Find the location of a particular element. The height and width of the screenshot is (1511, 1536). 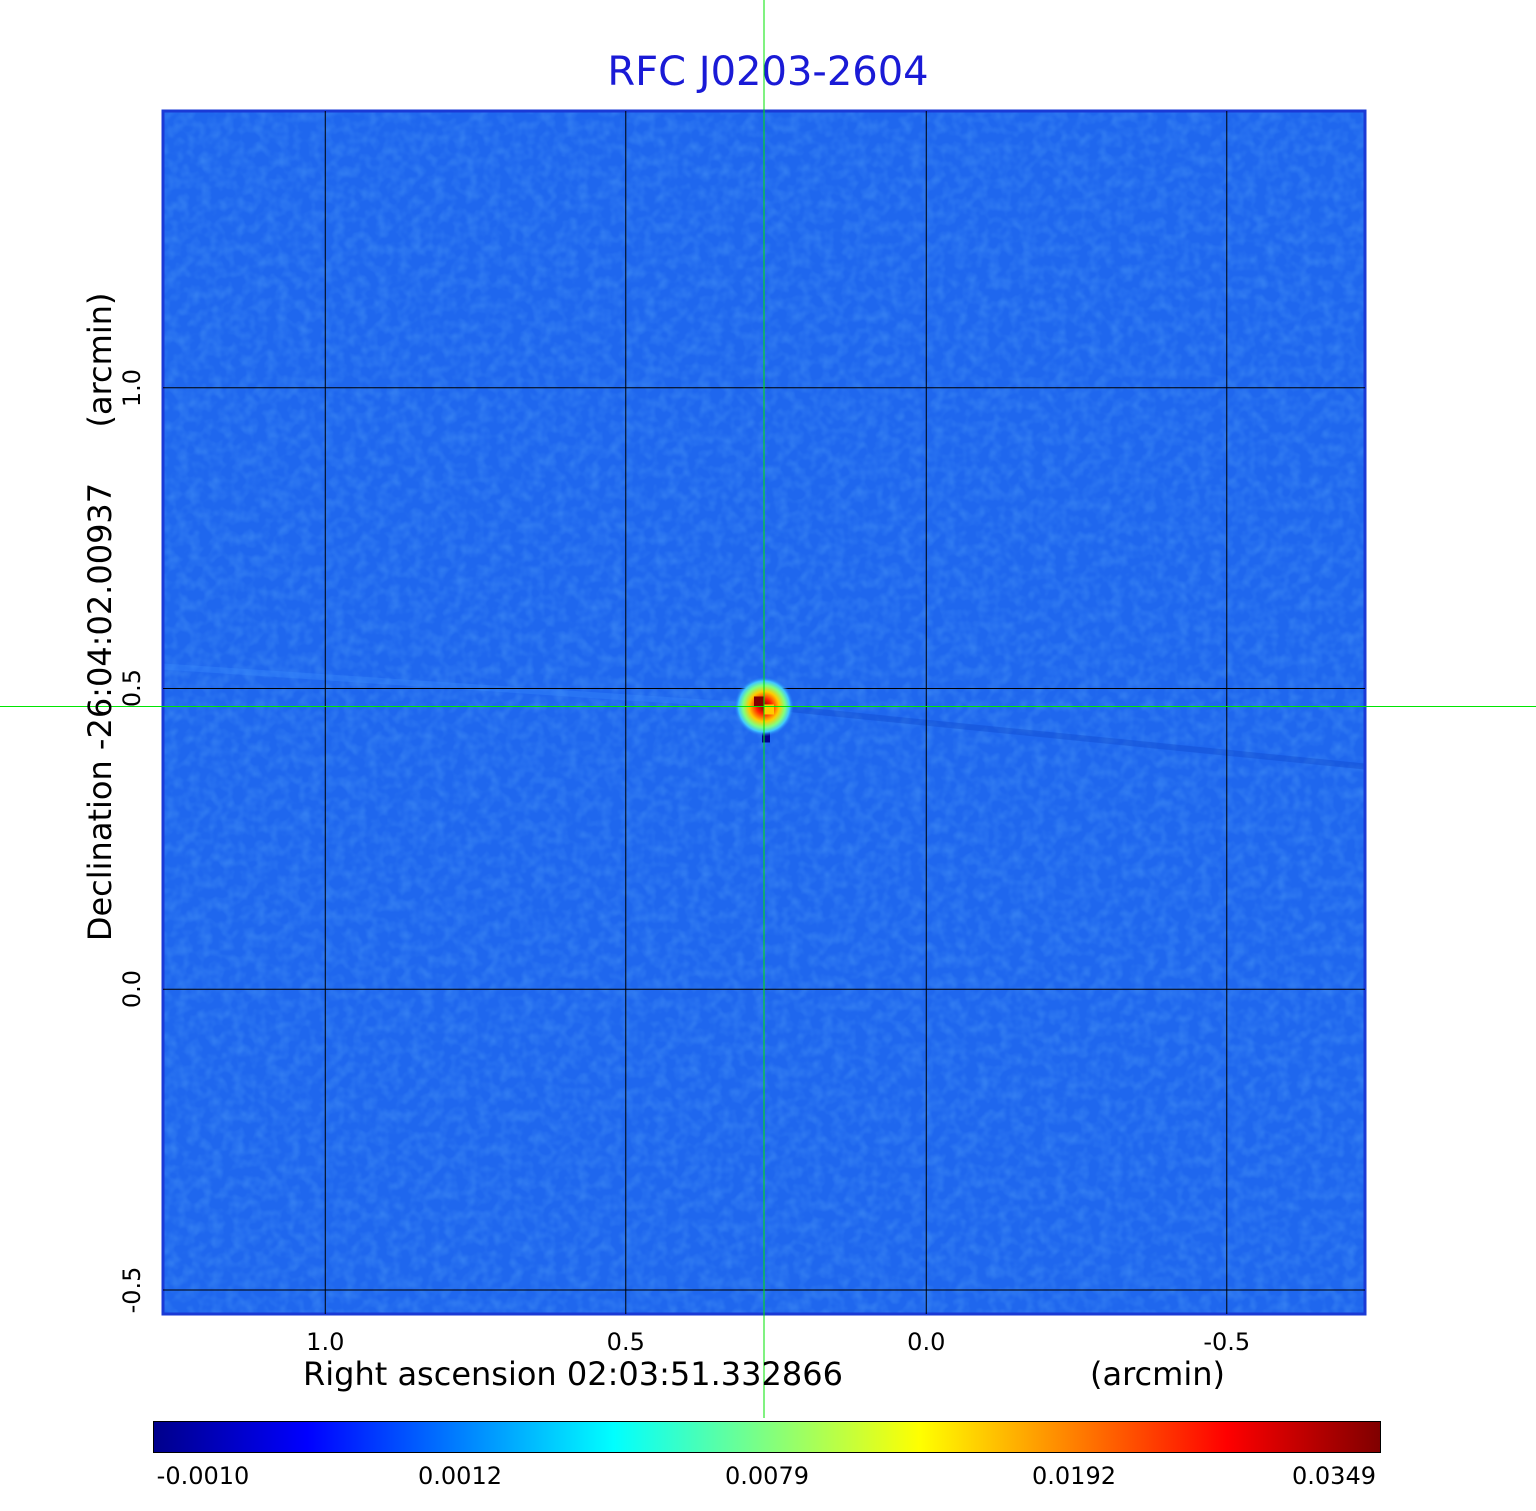

y-tick-label: 0.5 is located at coordinates (132, 688).